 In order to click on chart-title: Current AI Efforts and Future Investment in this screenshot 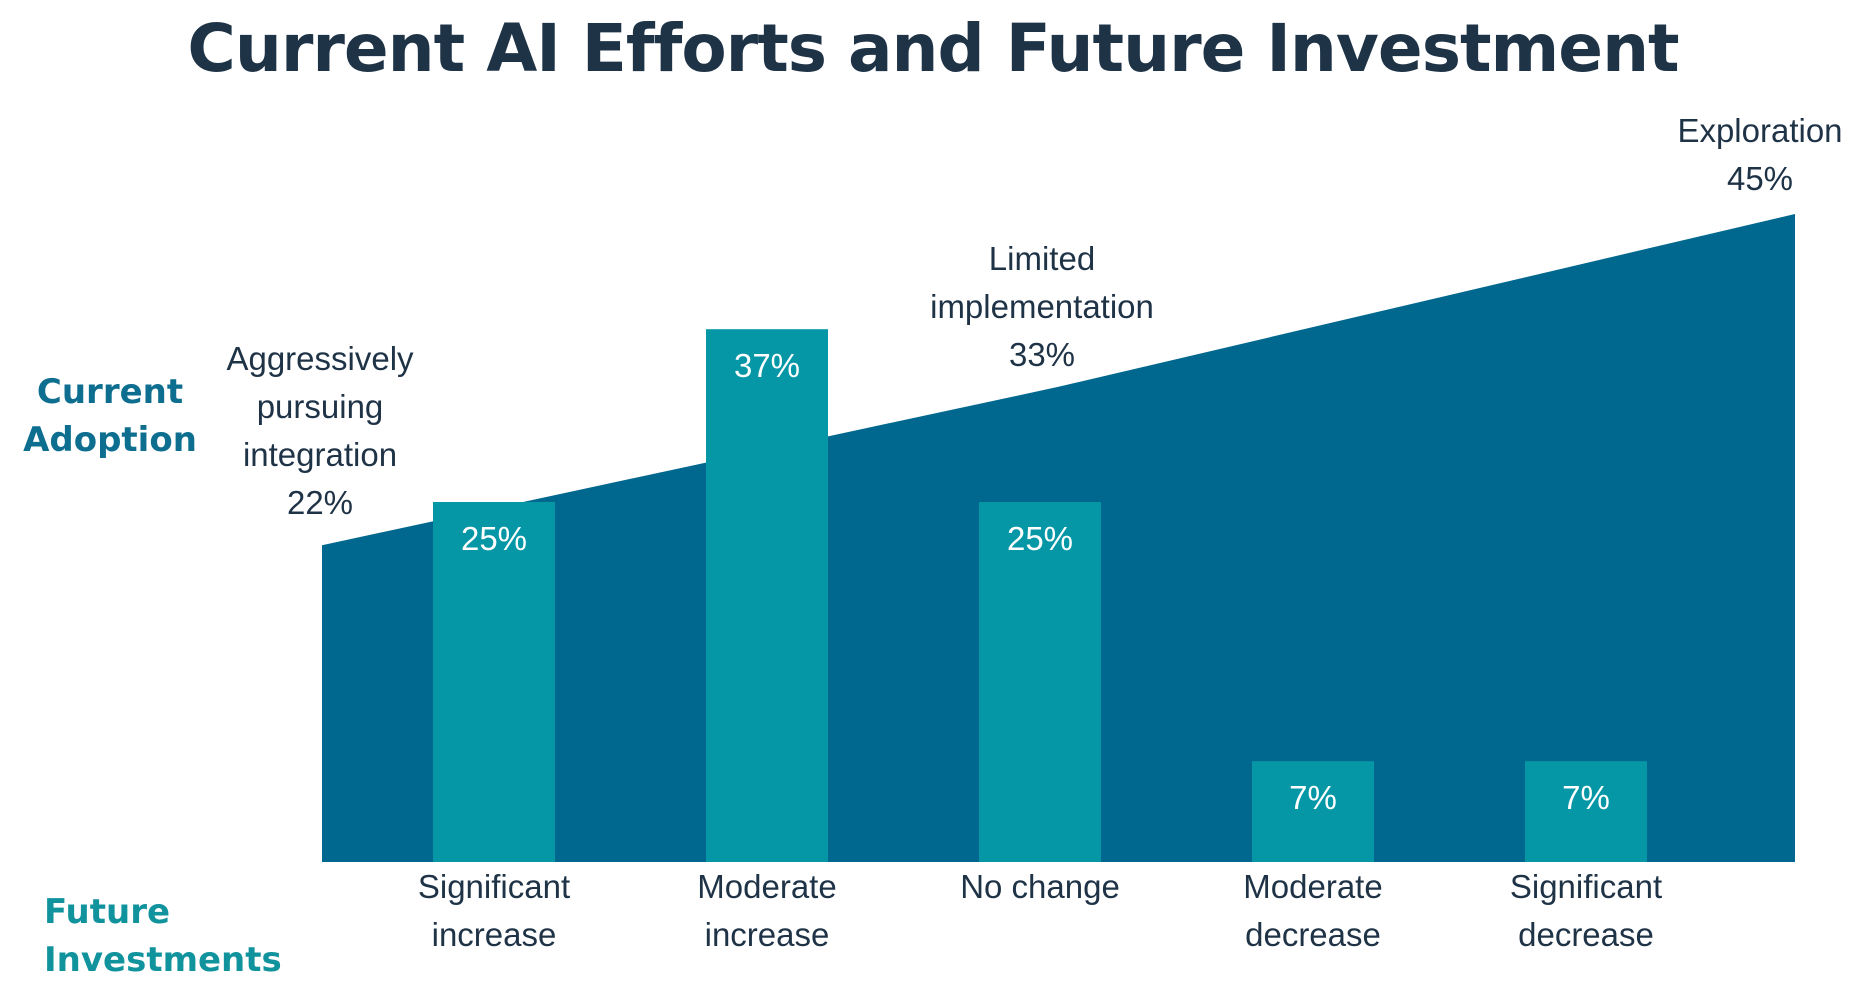, I will do `click(933, 48)`.